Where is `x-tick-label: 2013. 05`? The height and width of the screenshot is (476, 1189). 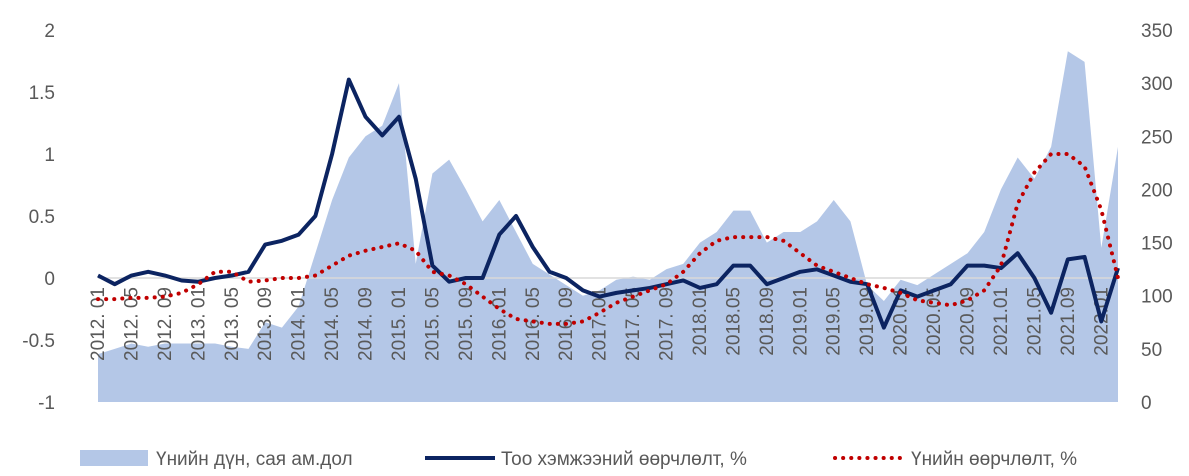
x-tick-label: 2013. 05 is located at coordinates (232, 324).